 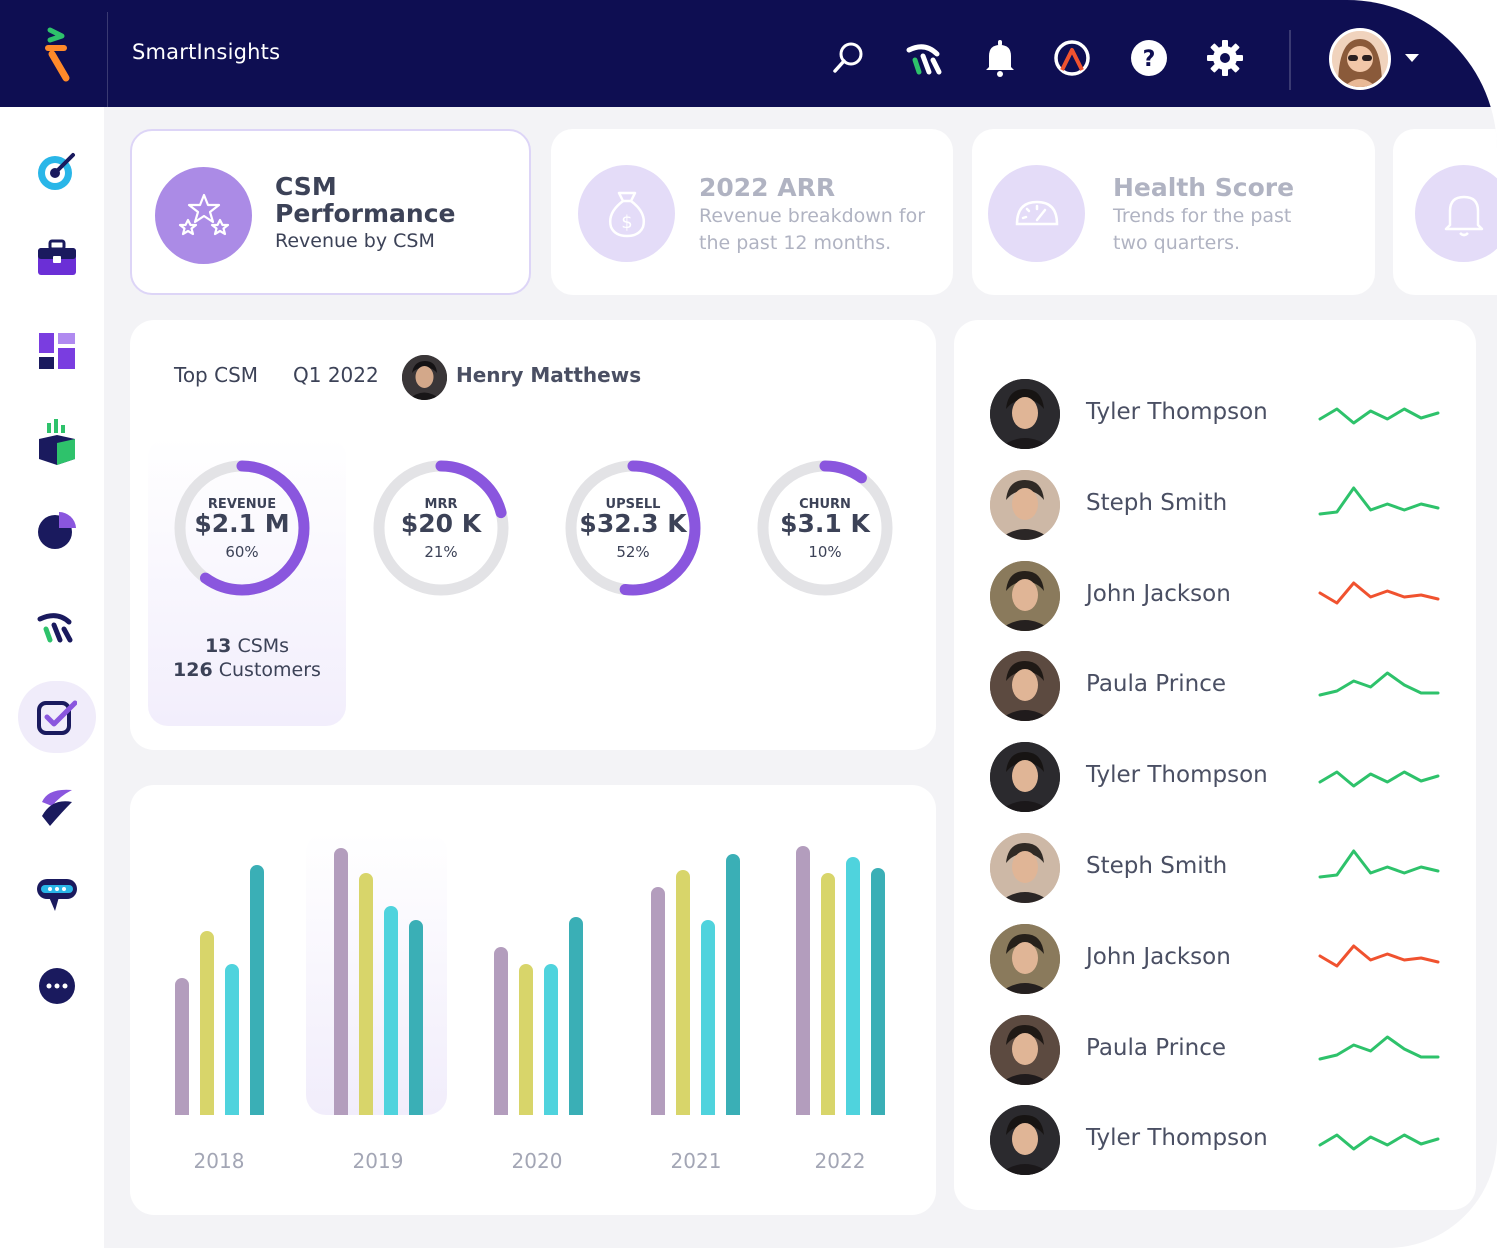 What do you see at coordinates (848, 58) in the screenshot?
I see `search-icon` at bounding box center [848, 58].